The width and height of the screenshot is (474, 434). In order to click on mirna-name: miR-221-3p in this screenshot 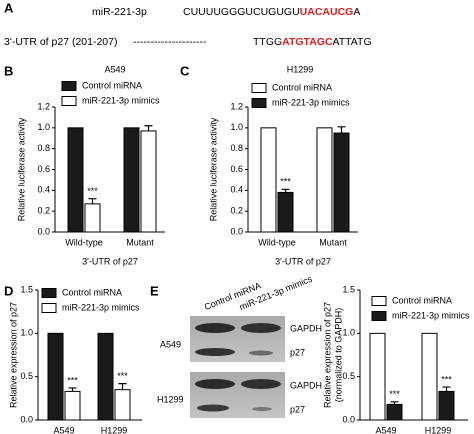, I will do `click(119, 12)`.